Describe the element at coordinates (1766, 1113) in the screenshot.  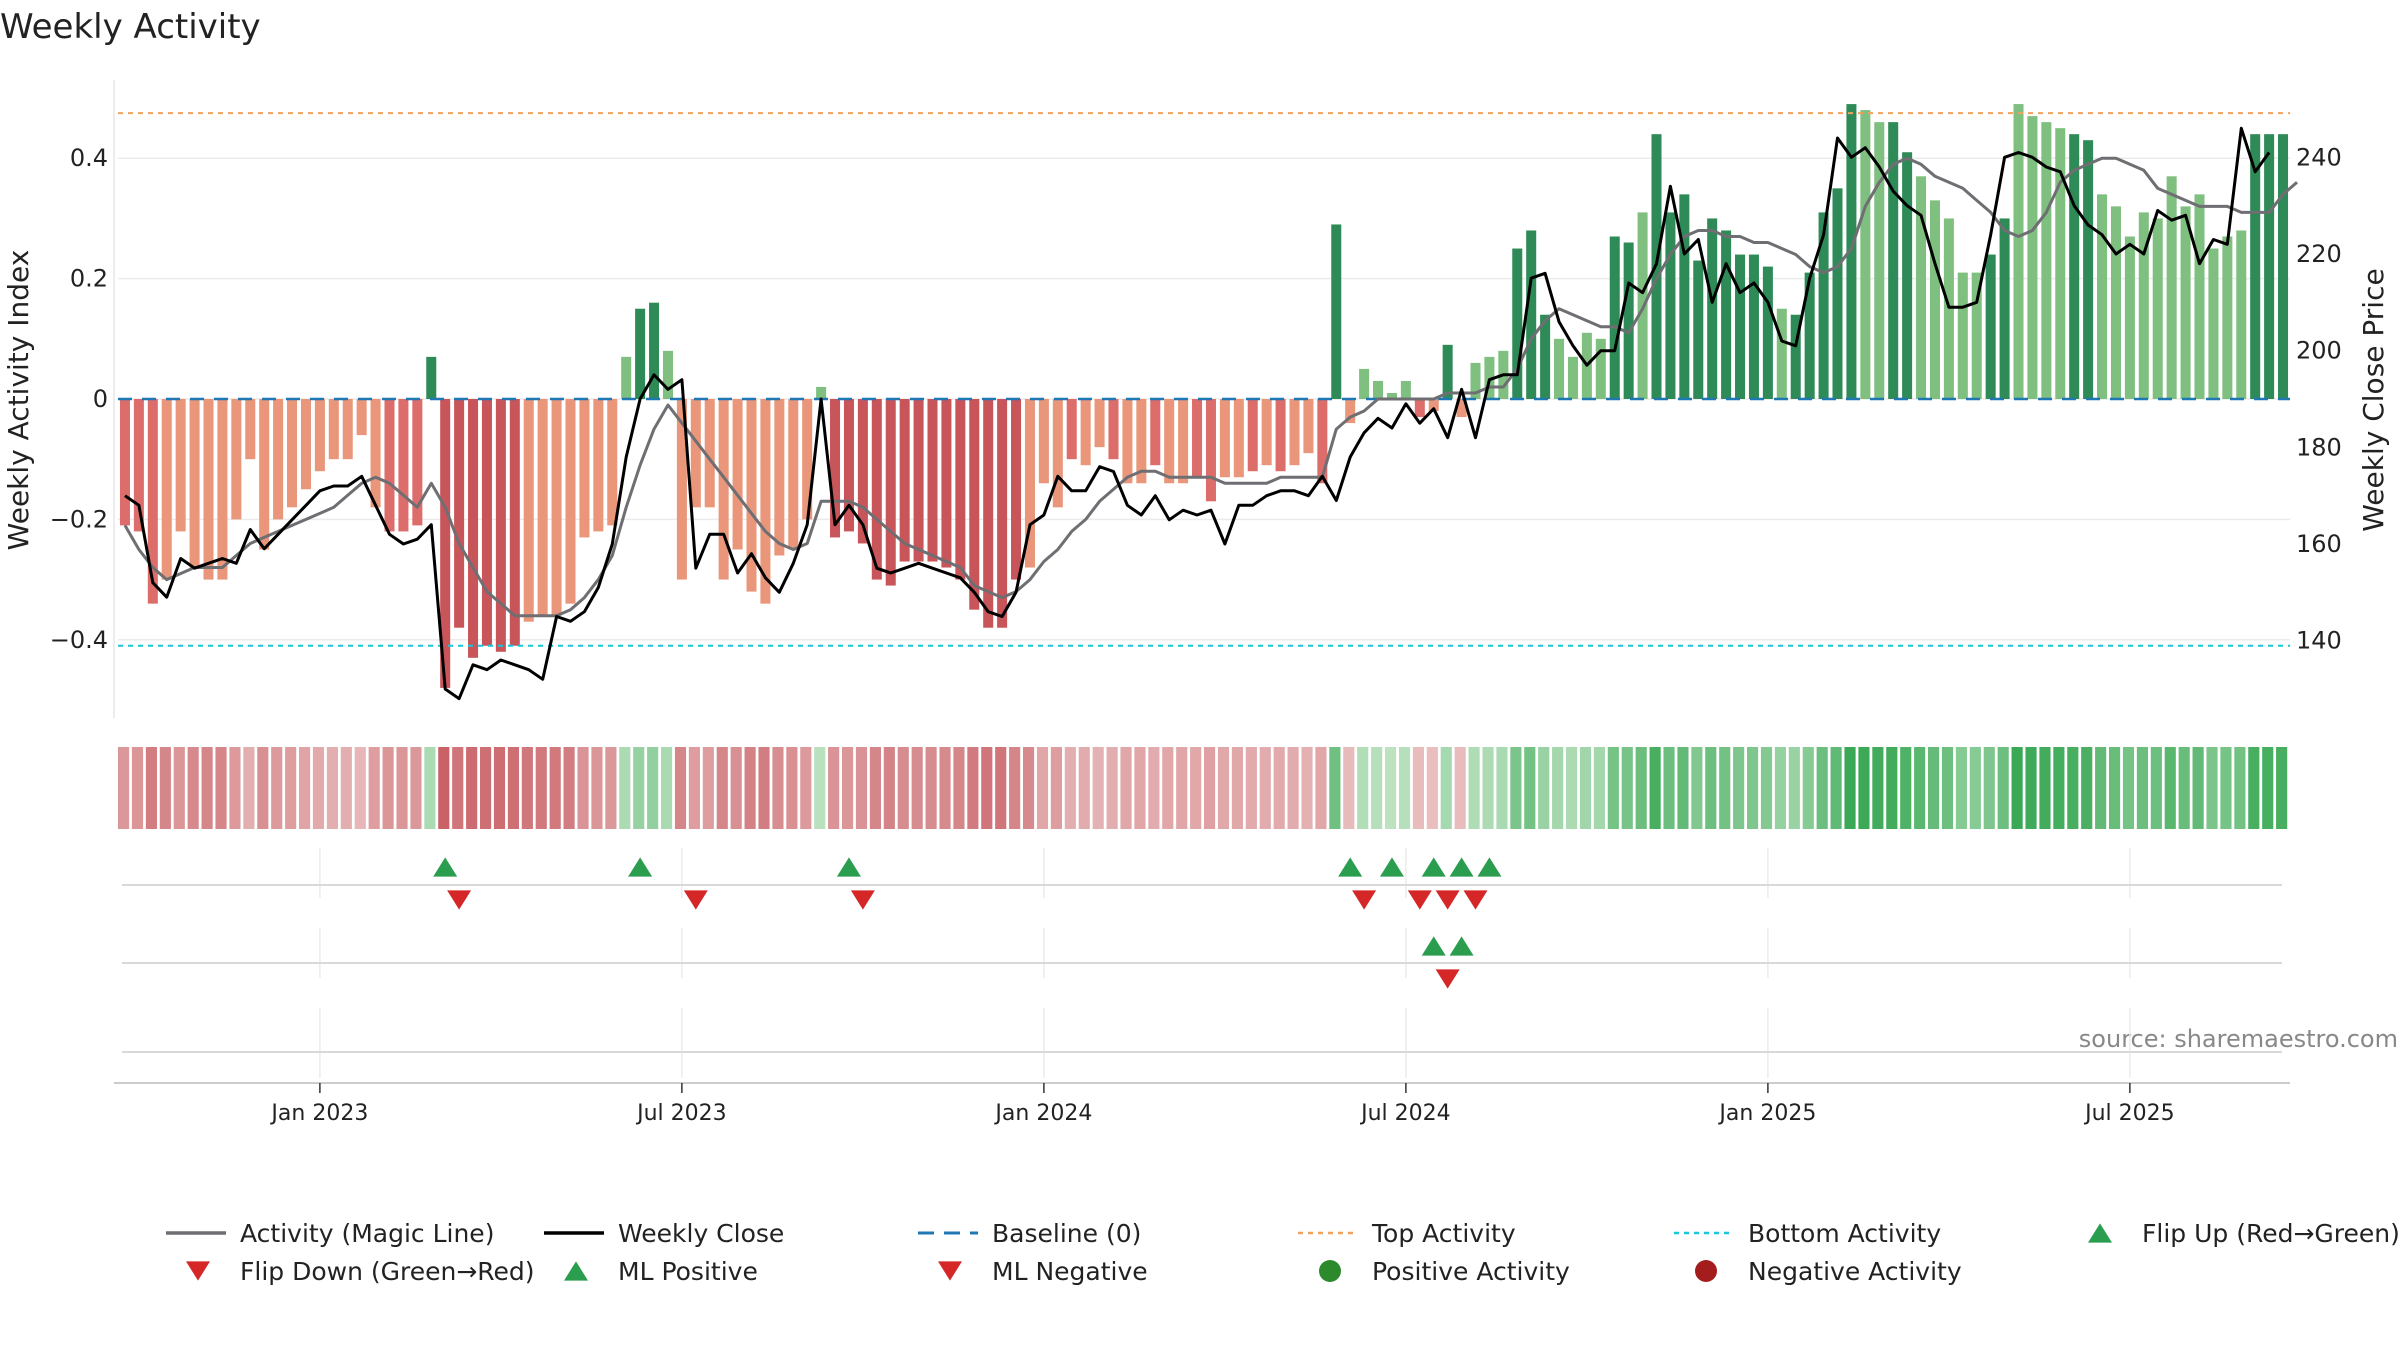
I see `x-tick-label-4: Jan 2025` at that location.